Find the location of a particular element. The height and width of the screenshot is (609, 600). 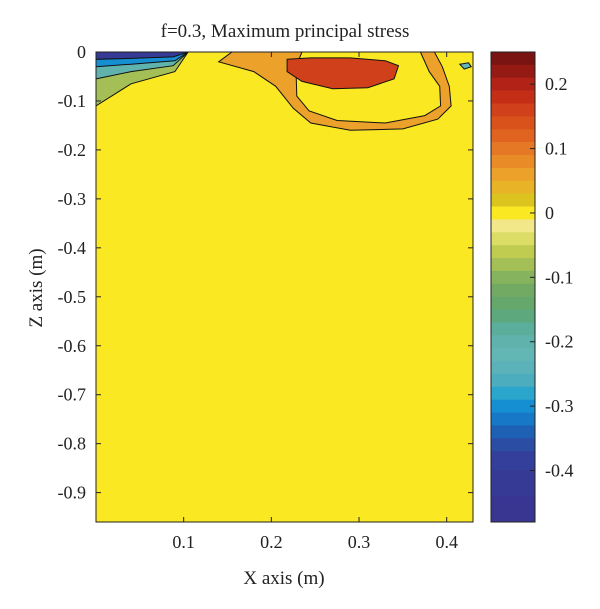

colorbar-tick-label: 0 is located at coordinates (549, 213).